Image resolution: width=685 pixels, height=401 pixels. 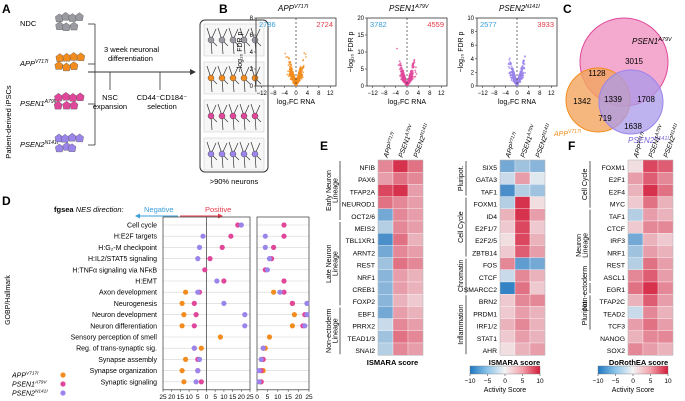 What do you see at coordinates (585, 313) in the screenshot?
I see `group-label: Pluripot.` at bounding box center [585, 313].